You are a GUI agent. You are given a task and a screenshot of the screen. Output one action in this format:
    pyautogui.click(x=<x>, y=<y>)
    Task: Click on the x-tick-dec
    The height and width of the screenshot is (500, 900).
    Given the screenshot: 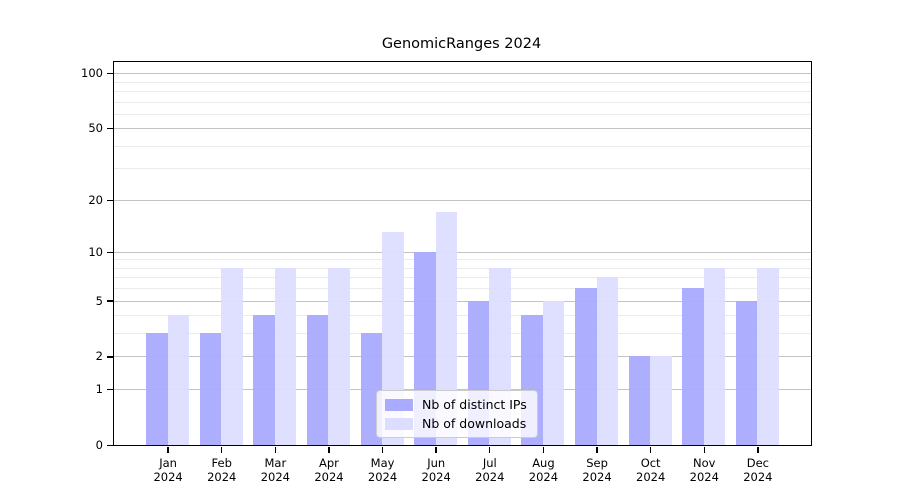 What is the action you would take?
    pyautogui.click(x=758, y=450)
    